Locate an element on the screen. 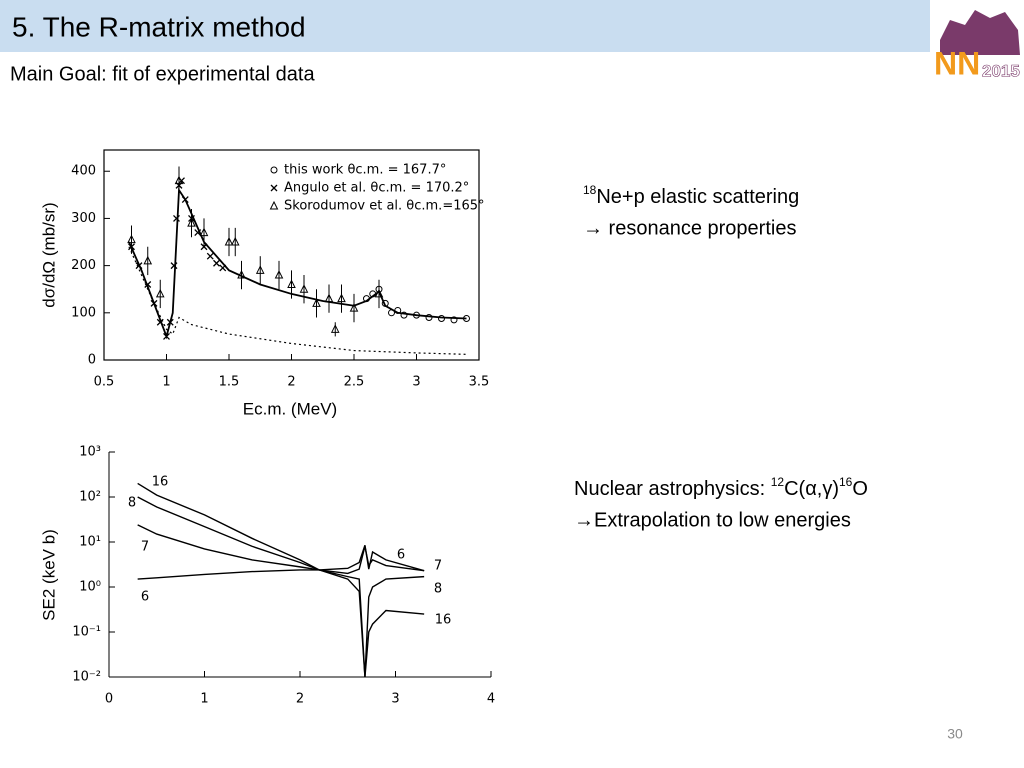  note-1-line2: → resonance properties is located at coordinates (689, 228).